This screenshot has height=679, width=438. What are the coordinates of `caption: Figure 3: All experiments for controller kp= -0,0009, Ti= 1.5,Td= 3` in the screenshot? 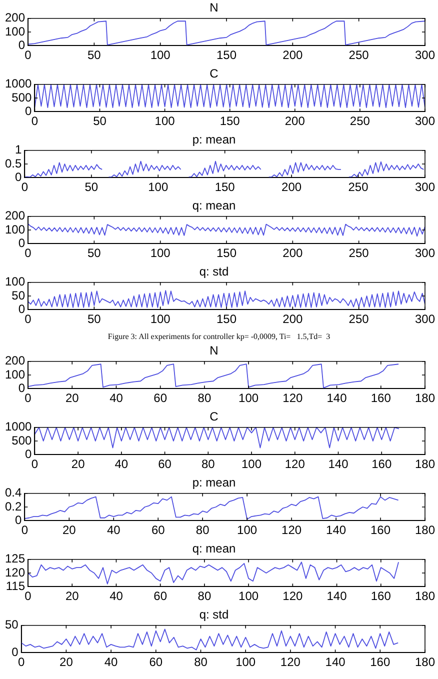 It's located at (219, 337).